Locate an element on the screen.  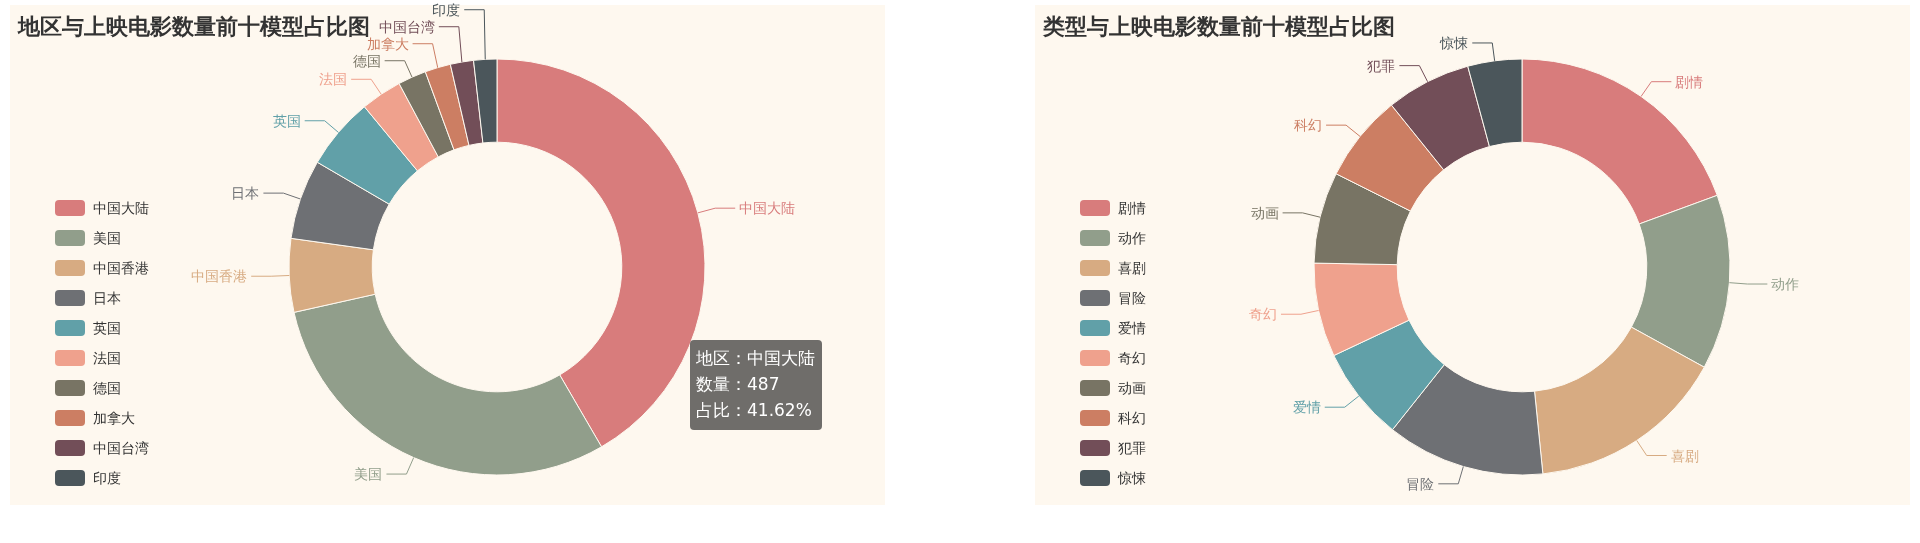
legend-label: 加拿大 is located at coordinates (114, 418).